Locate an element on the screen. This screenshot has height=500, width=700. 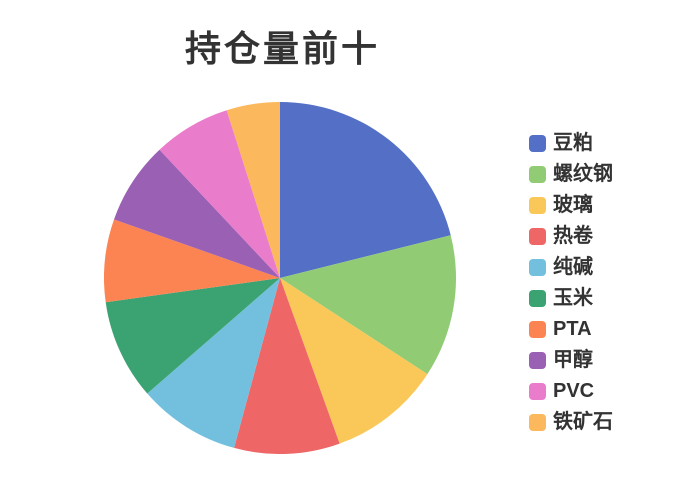
legend-item-3: 热卷 is located at coordinates (571, 236).